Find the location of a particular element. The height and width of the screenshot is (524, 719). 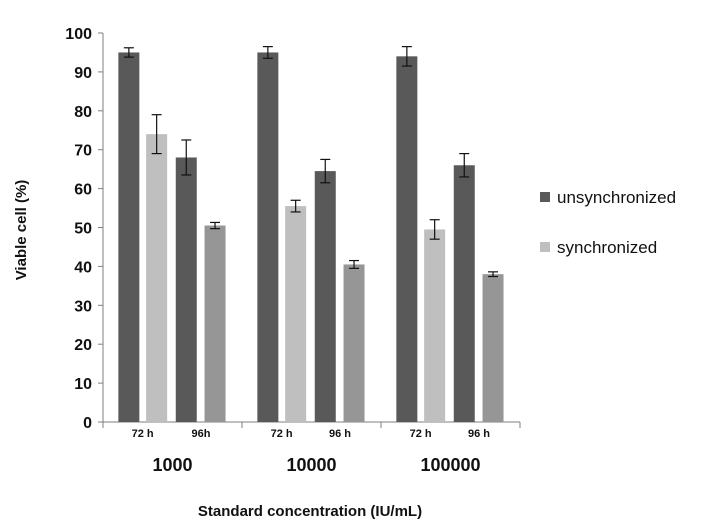

y-tick-label: 20 is located at coordinates (83, 345).